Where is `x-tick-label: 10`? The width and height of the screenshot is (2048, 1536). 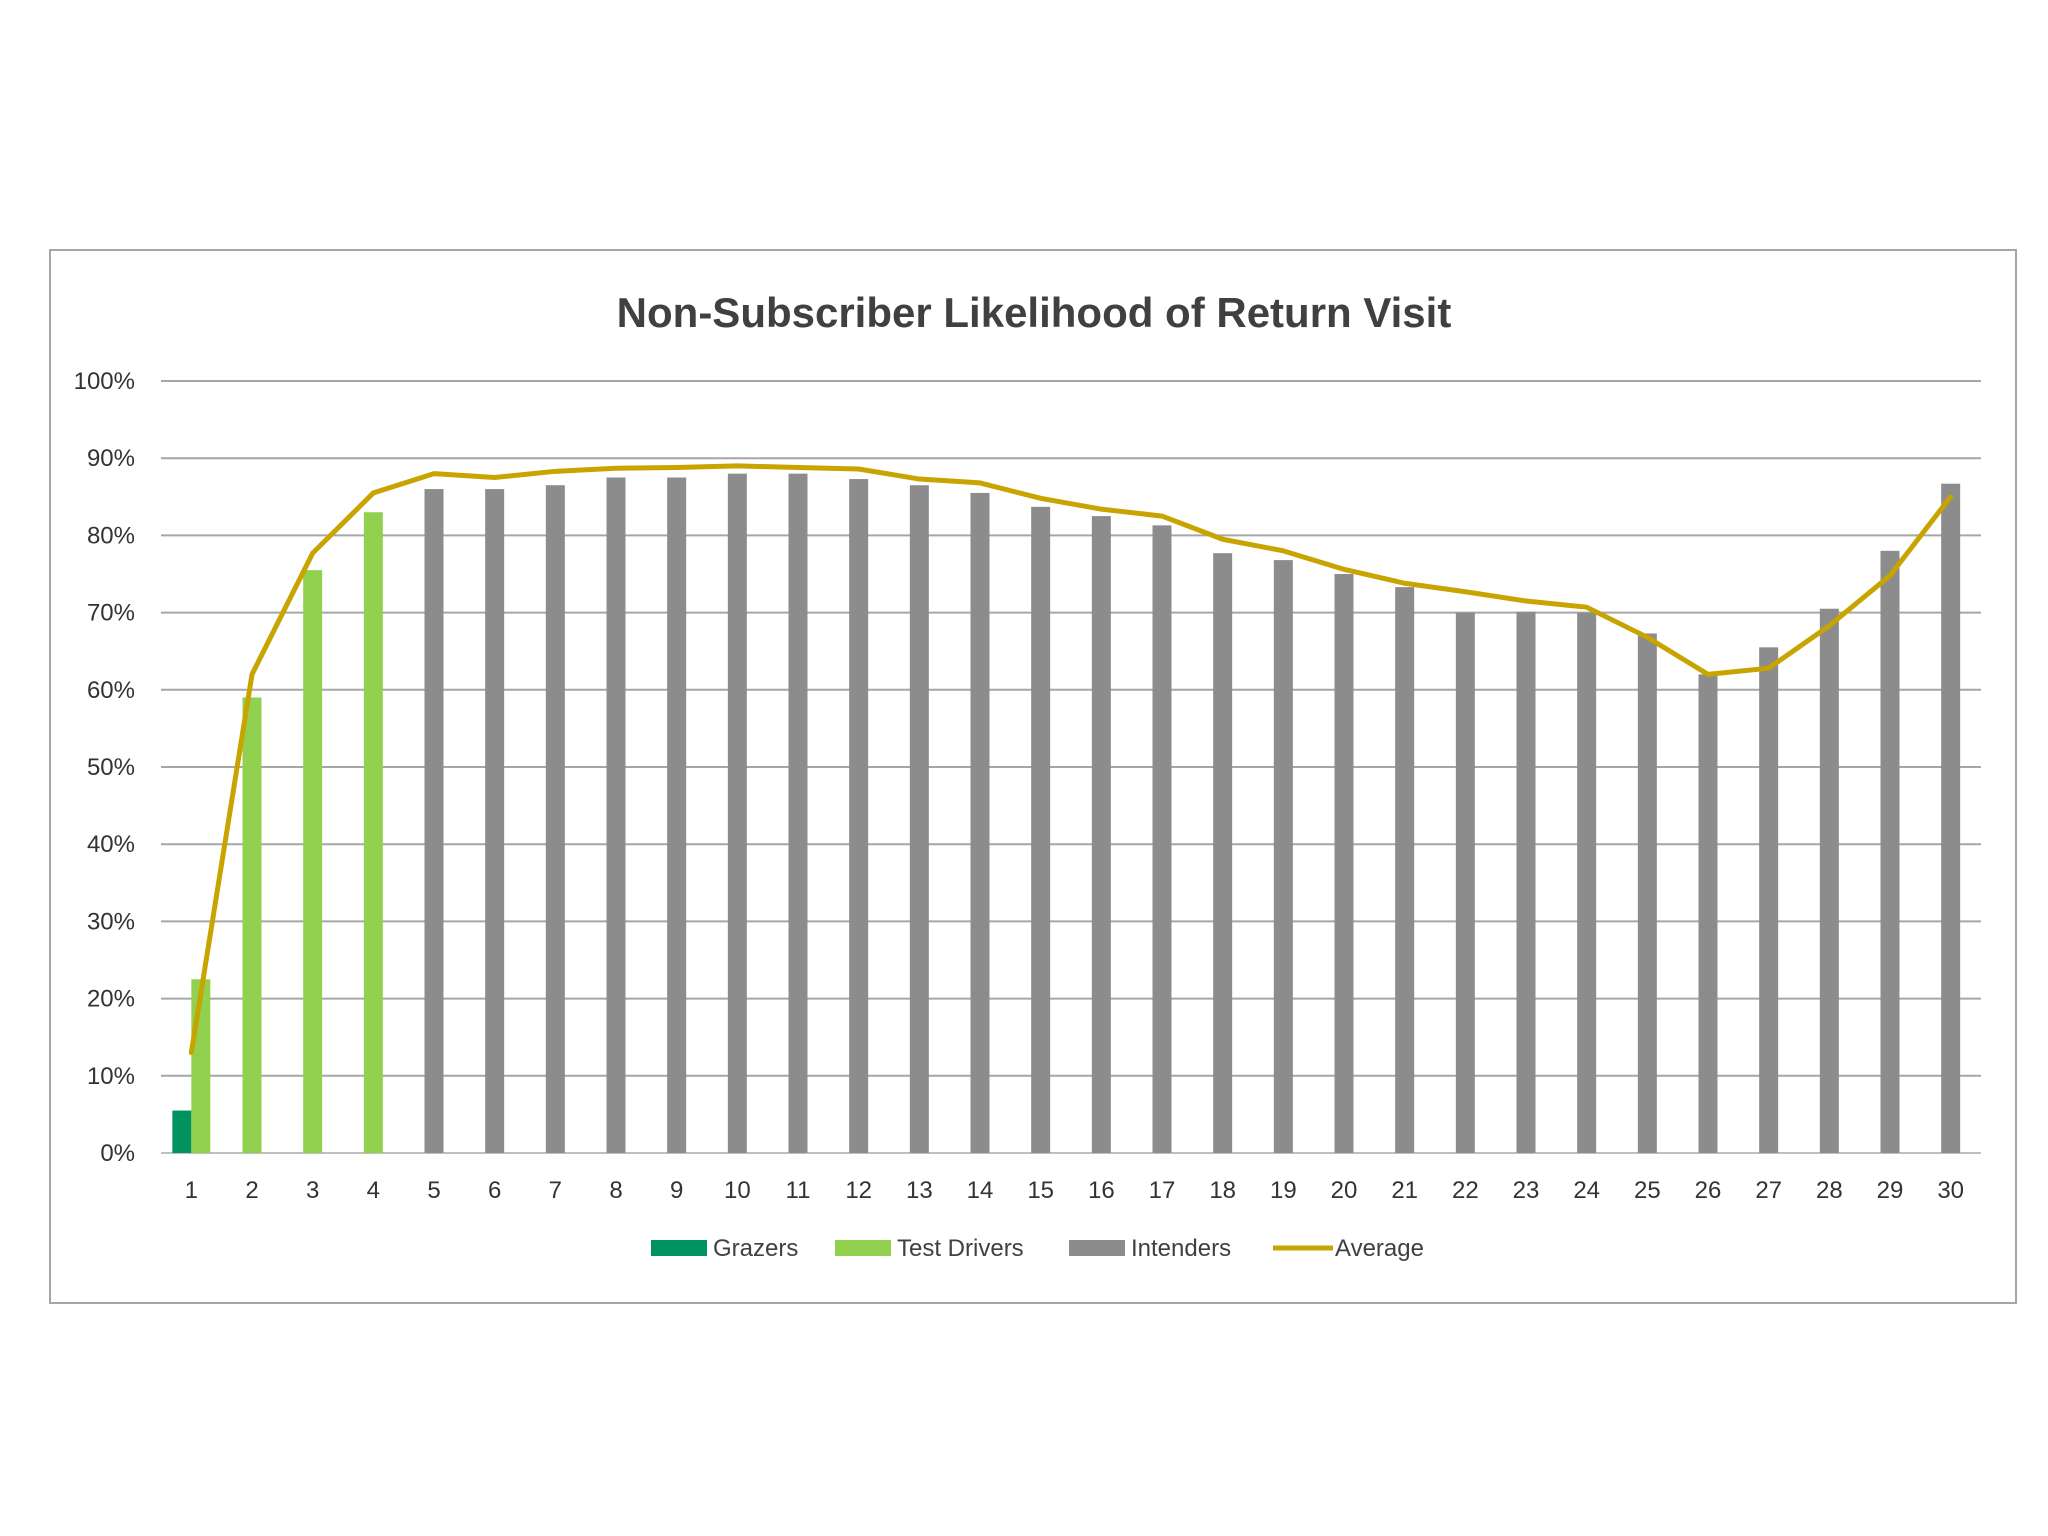
x-tick-label: 10 is located at coordinates (737, 1190).